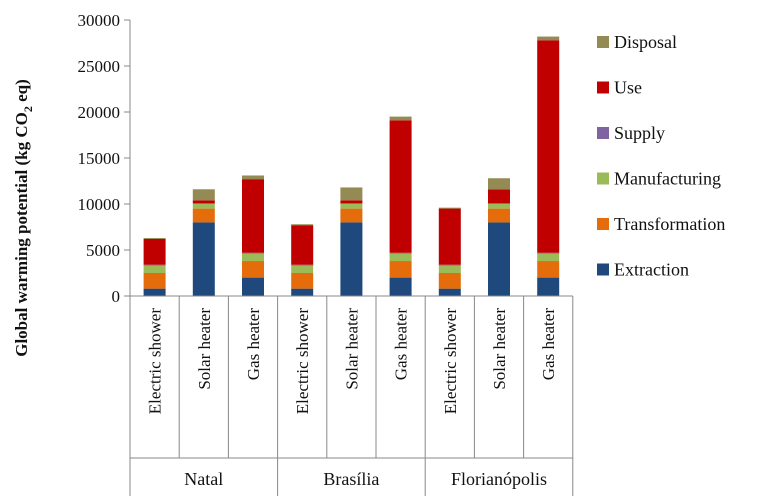  I want to click on legend-swatch-extraction, so click(603, 269).